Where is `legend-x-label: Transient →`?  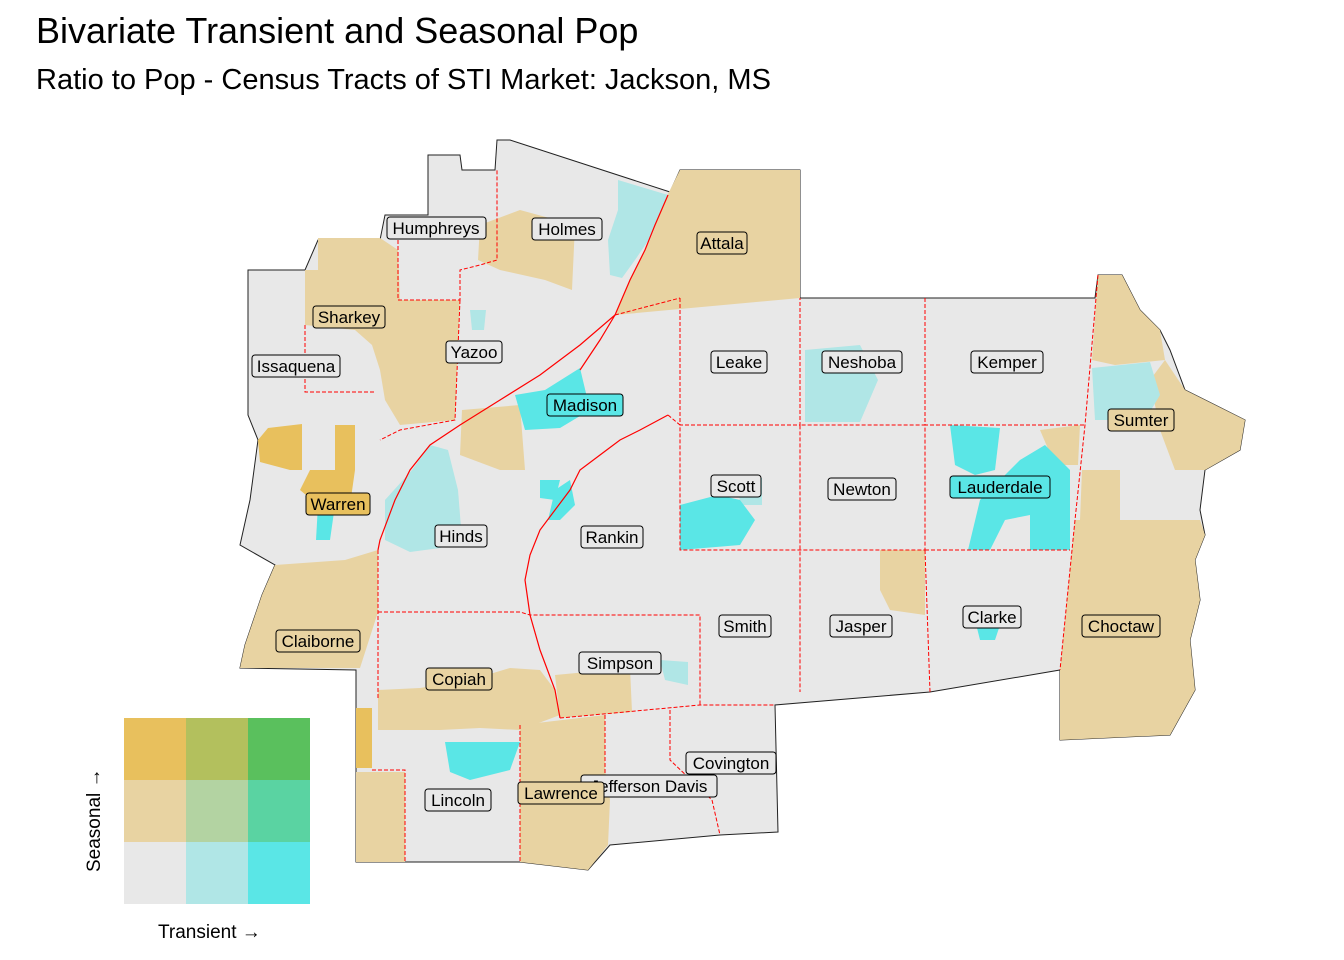 legend-x-label: Transient → is located at coordinates (209, 932).